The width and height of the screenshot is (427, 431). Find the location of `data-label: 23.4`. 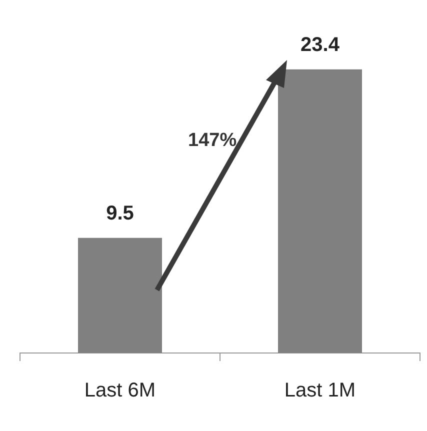

data-label: 23.4 is located at coordinates (320, 45).